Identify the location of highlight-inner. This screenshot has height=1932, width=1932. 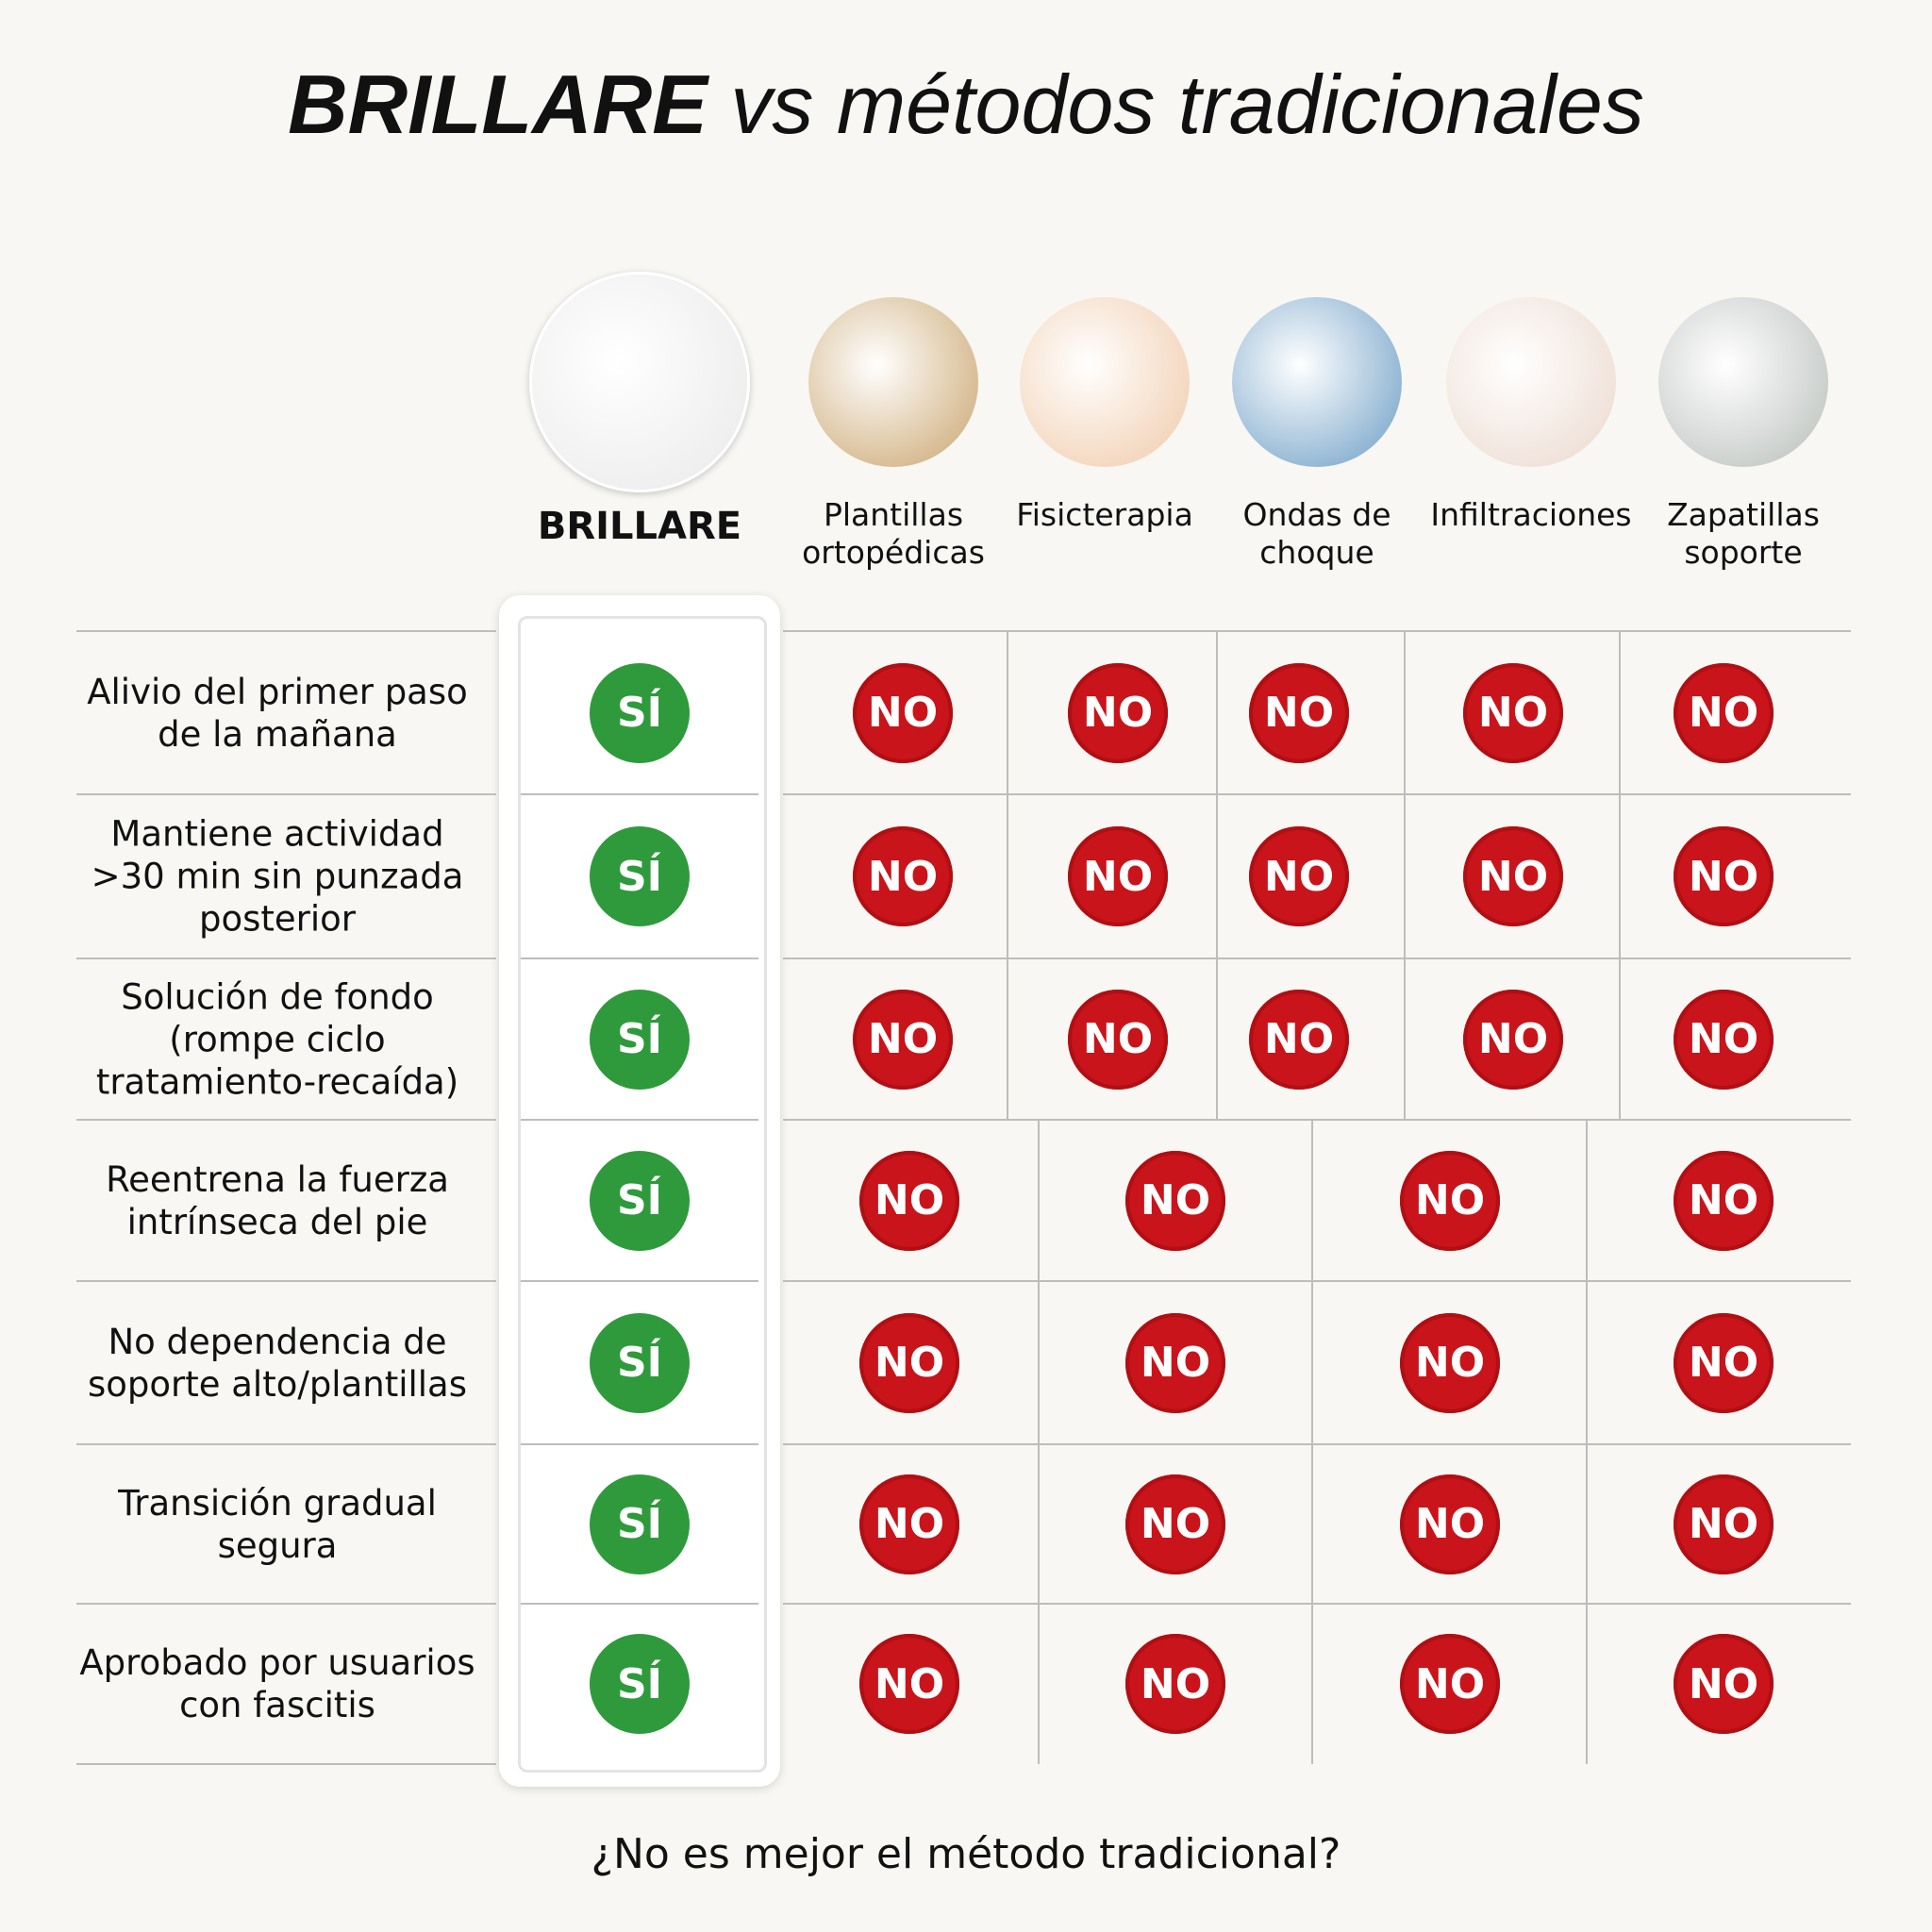
(643, 1194).